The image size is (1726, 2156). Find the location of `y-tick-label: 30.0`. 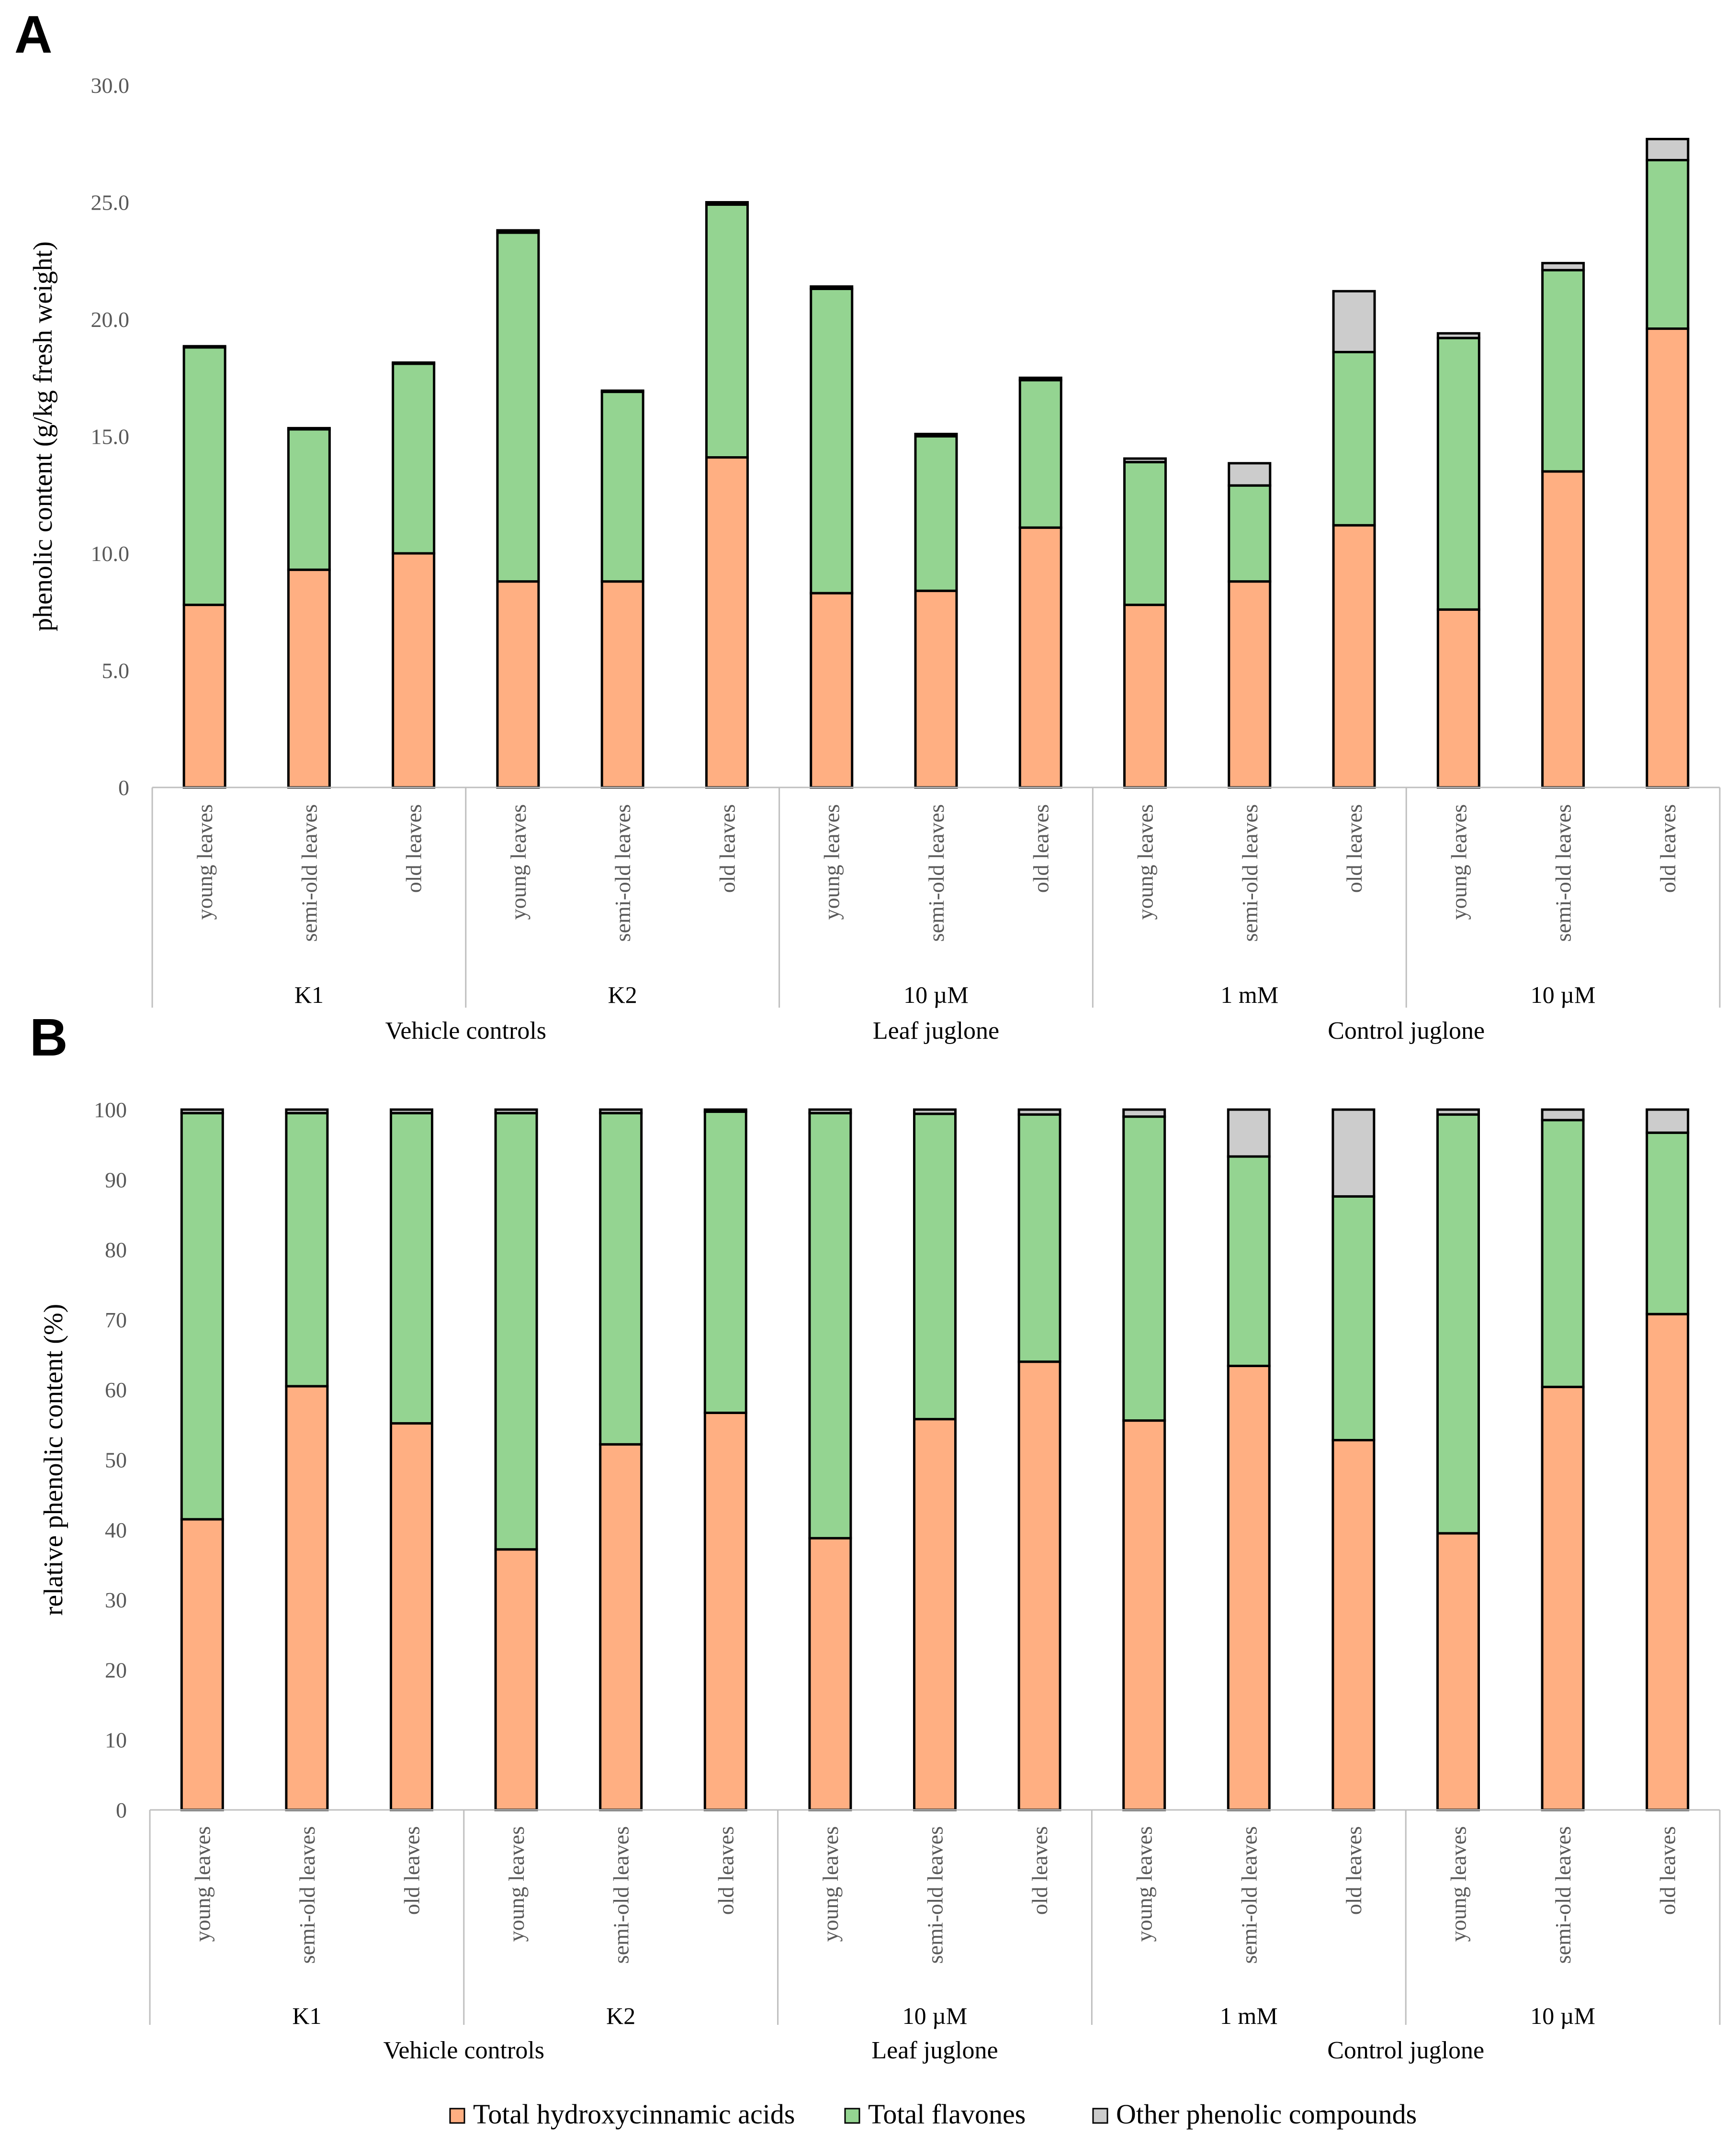

y-tick-label: 30.0 is located at coordinates (110, 85).